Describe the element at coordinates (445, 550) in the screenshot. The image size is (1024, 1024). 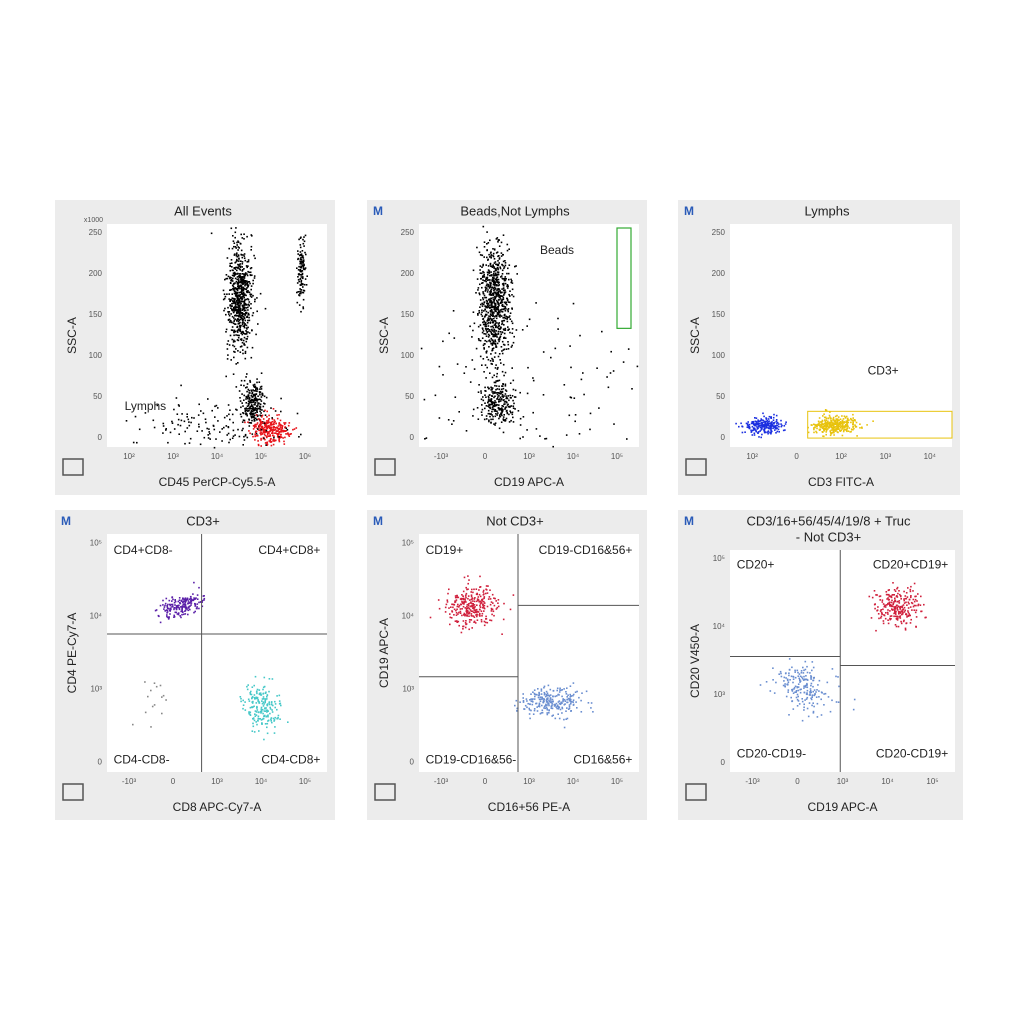
I see `gate-label: CD19+` at that location.